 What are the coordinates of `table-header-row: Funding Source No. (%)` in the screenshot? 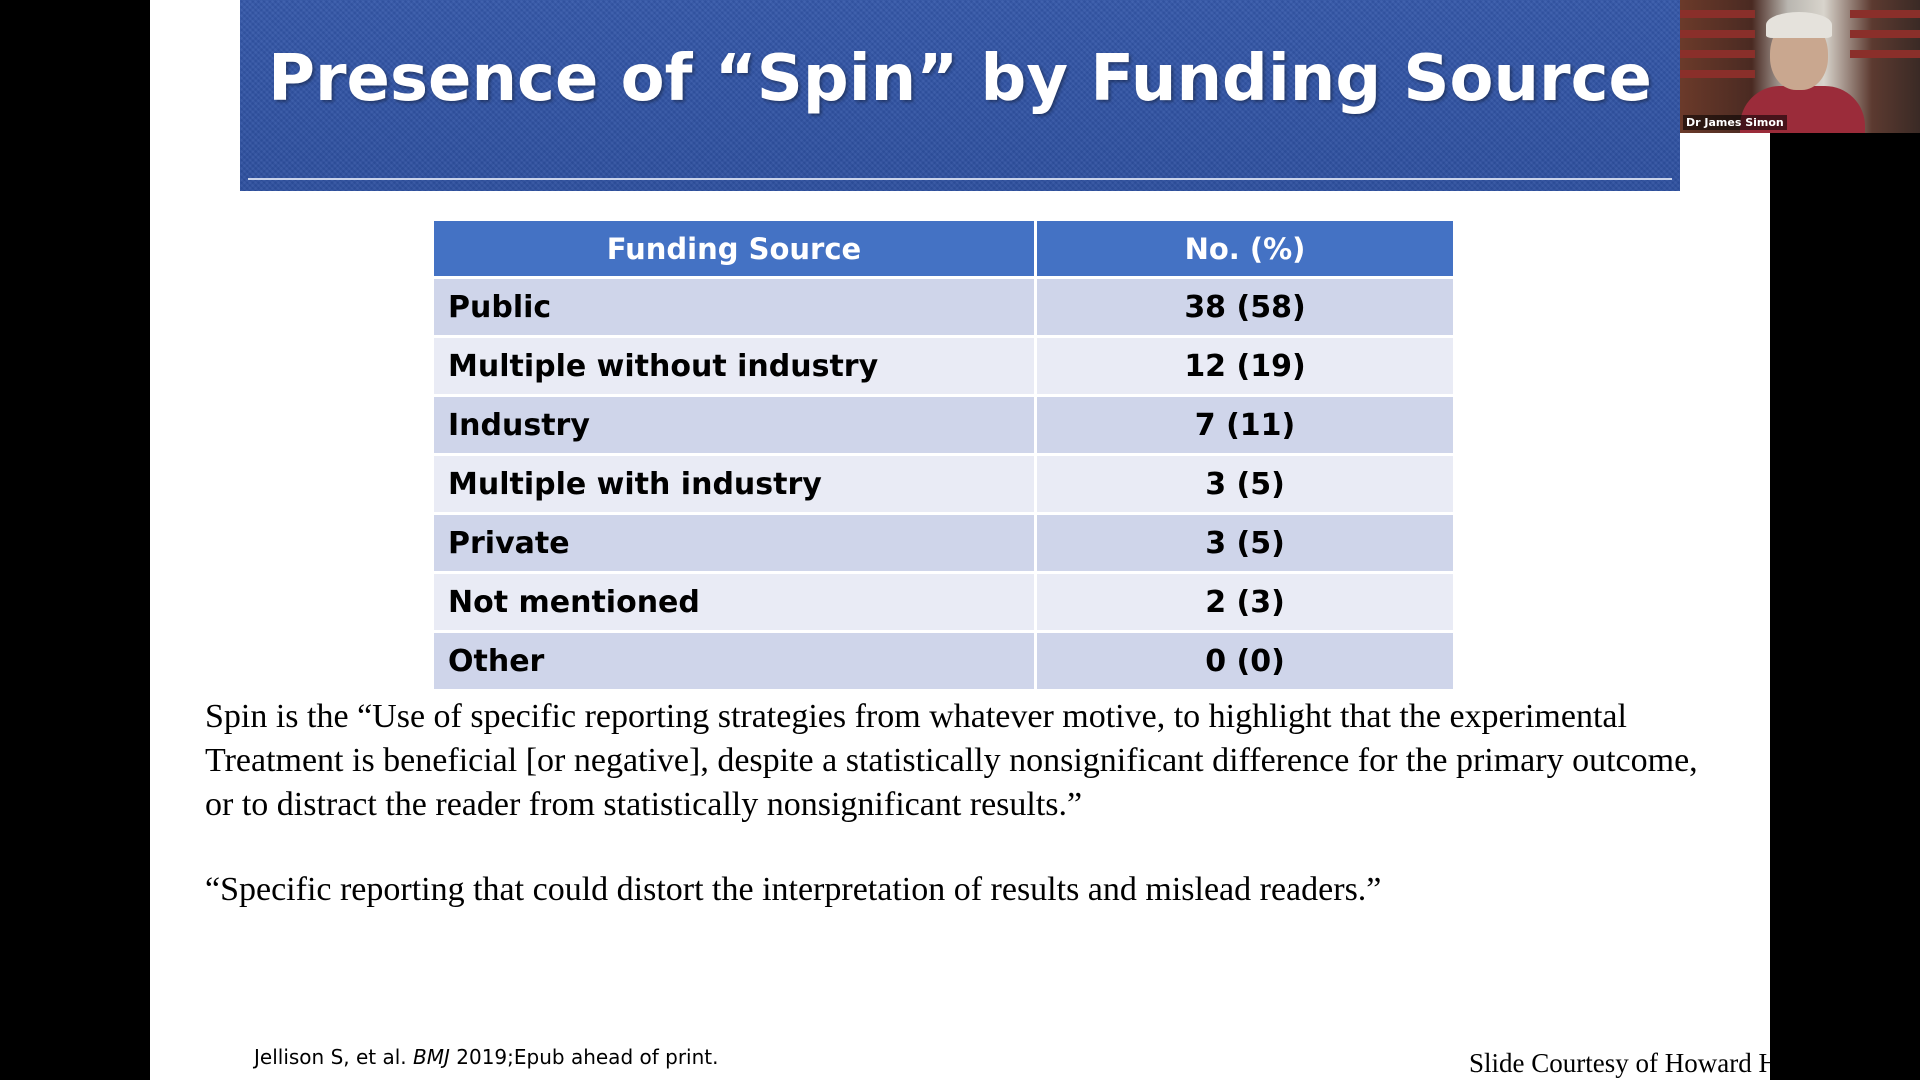 It's located at (943, 250).